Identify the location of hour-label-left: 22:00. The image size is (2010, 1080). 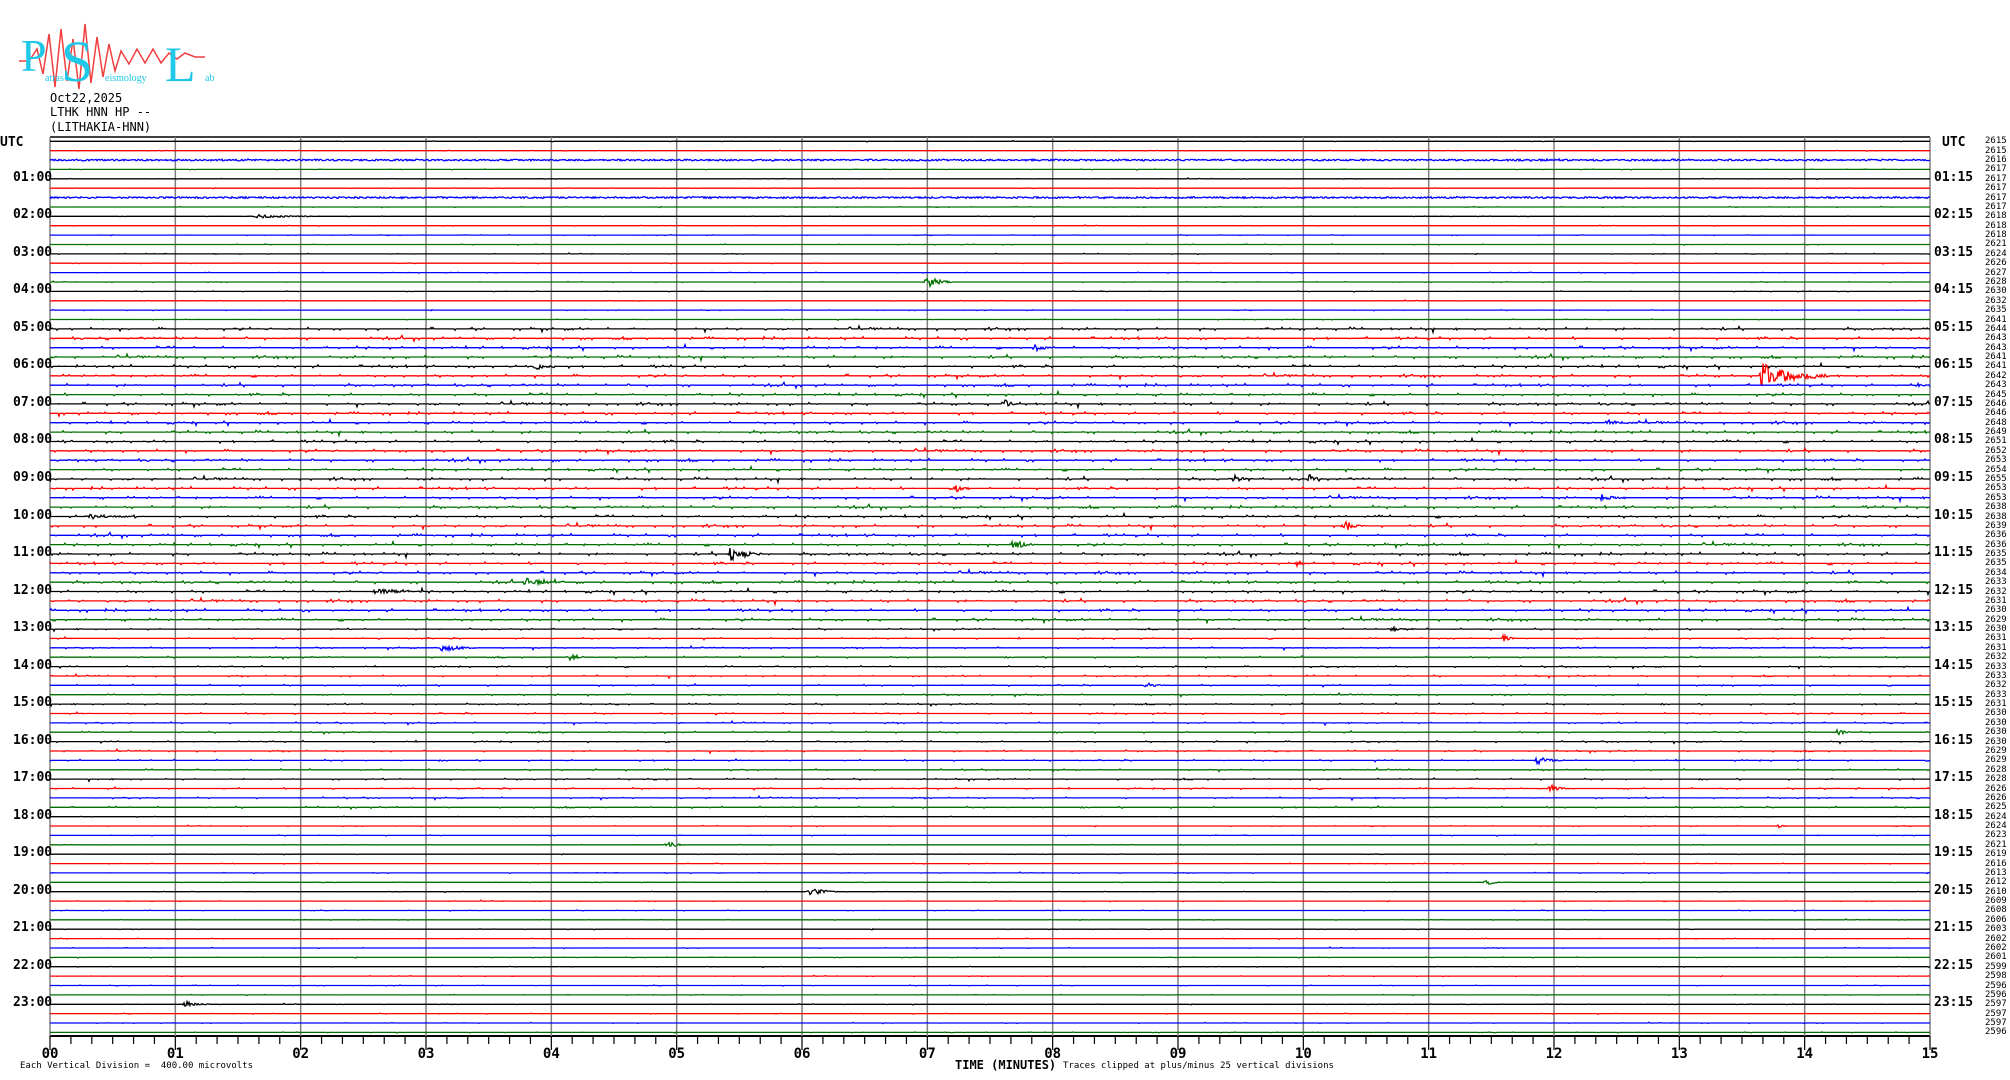
(33, 965).